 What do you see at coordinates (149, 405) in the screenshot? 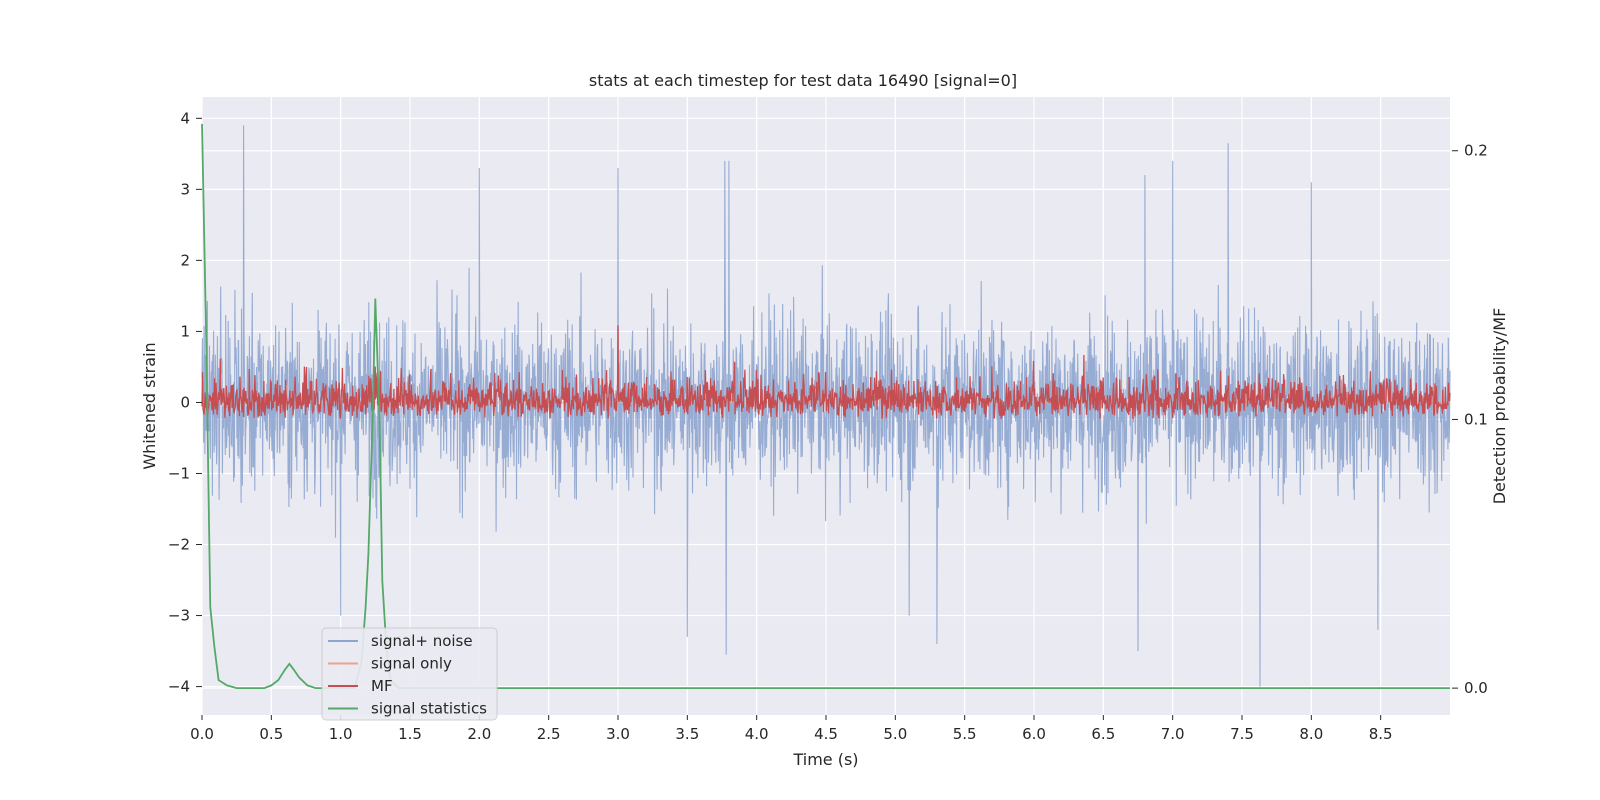
I see `y-axis-left-label: Whitened strain` at bounding box center [149, 405].